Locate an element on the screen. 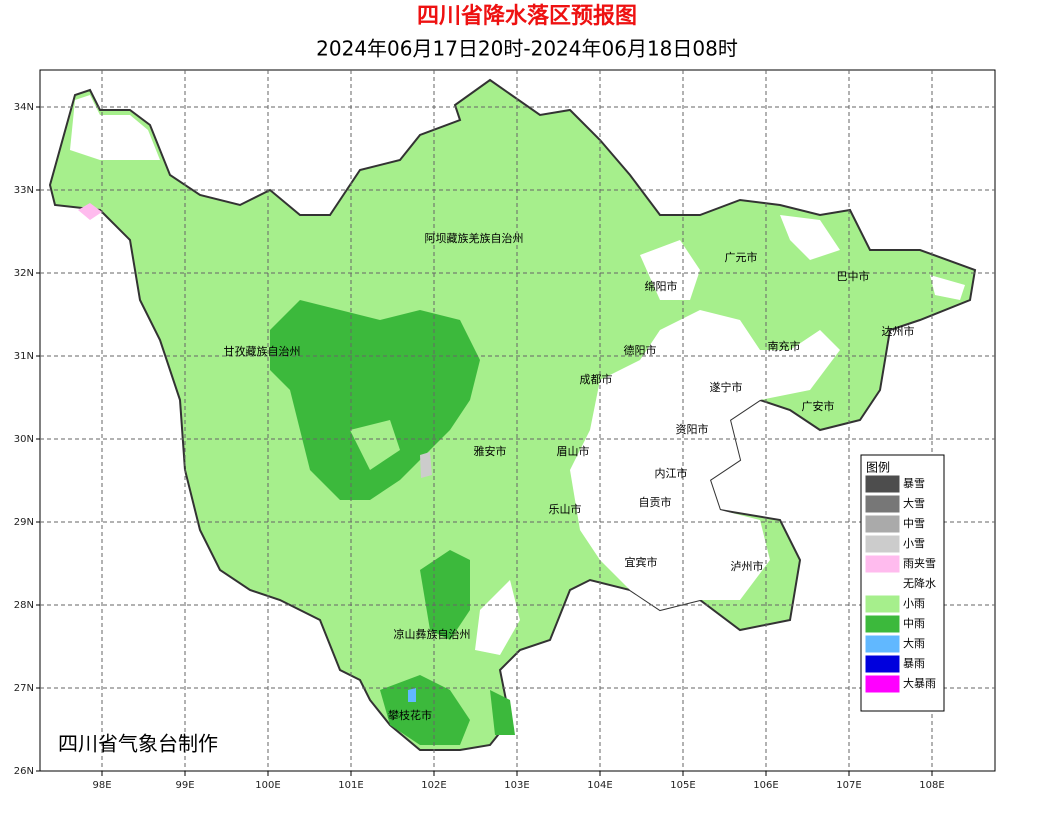 The width and height of the screenshot is (1055, 821). city-label: 乐山市 is located at coordinates (565, 509).